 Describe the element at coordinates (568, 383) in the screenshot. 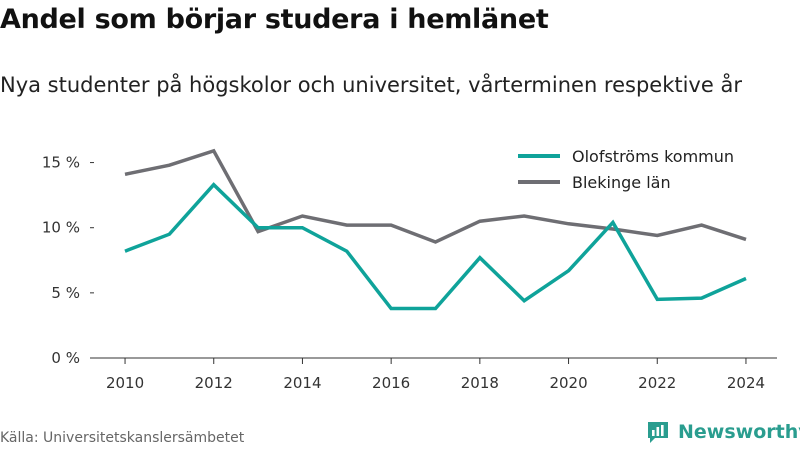

I see `x-tick-label: 2020` at that location.